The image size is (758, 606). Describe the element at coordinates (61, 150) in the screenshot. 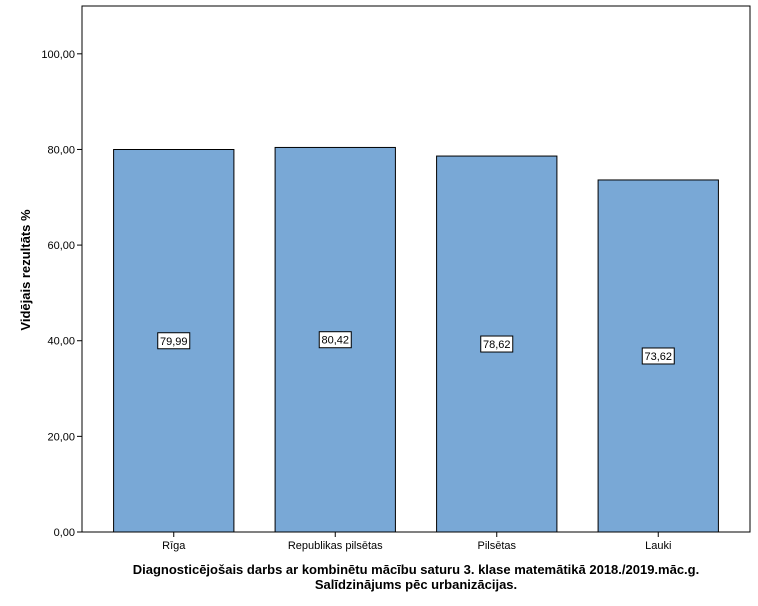

I see `y-tick-label: 80,00` at that location.